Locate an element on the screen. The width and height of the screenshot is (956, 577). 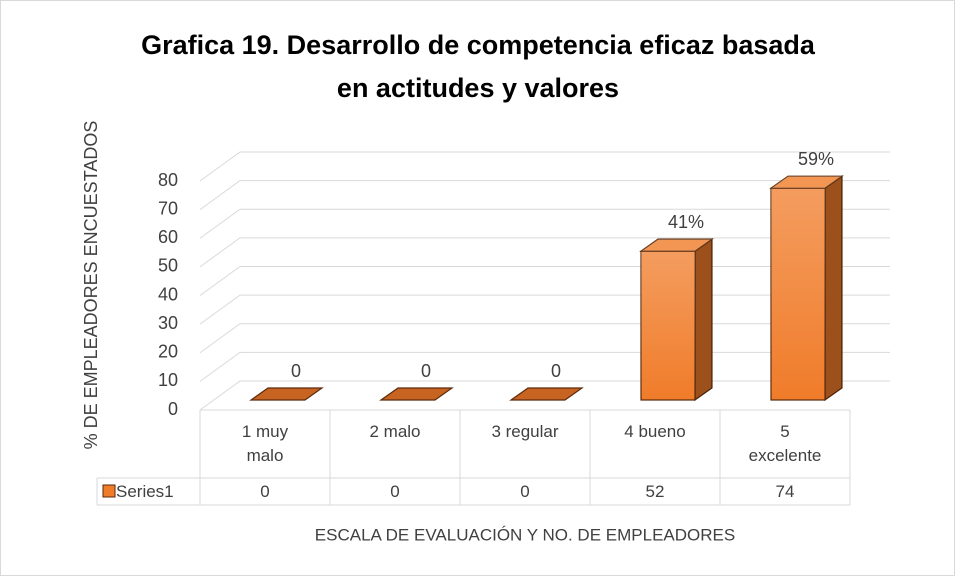
category-label: 5 excelente is located at coordinates (785, 443).